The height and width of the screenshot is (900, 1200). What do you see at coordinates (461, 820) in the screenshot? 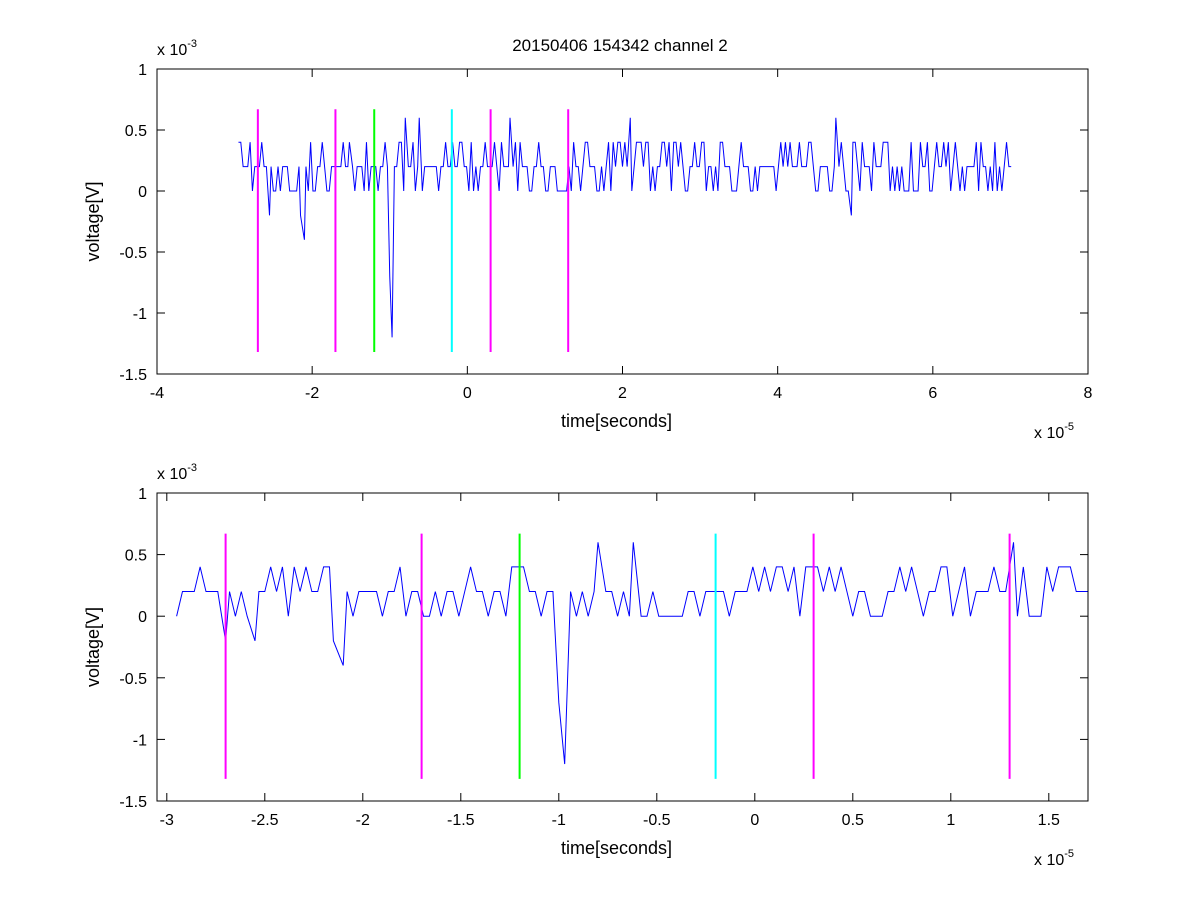
I see `x-tick-label: -1.5` at bounding box center [461, 820].